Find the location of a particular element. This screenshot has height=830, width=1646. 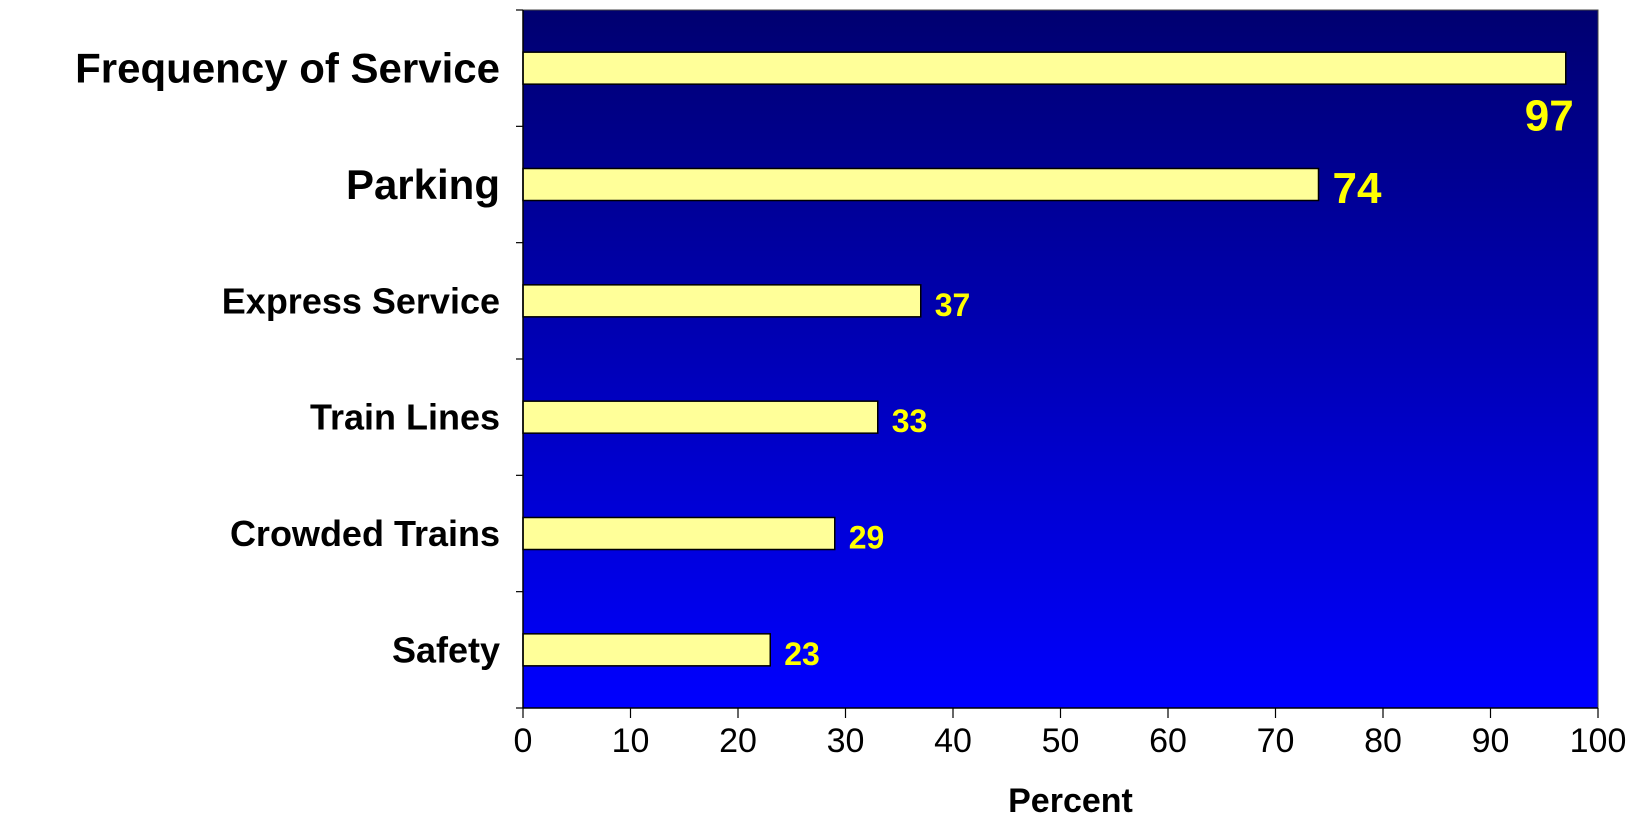

x-tick-label: 70 is located at coordinates (1276, 741).